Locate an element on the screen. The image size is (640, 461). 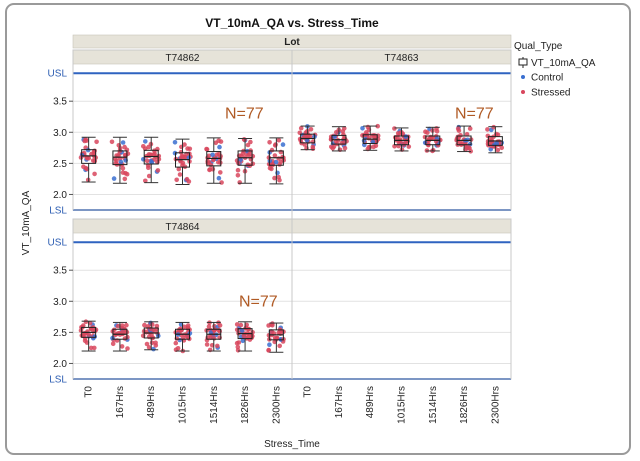
x-axis-label: Stress_Time is located at coordinates (292, 444).